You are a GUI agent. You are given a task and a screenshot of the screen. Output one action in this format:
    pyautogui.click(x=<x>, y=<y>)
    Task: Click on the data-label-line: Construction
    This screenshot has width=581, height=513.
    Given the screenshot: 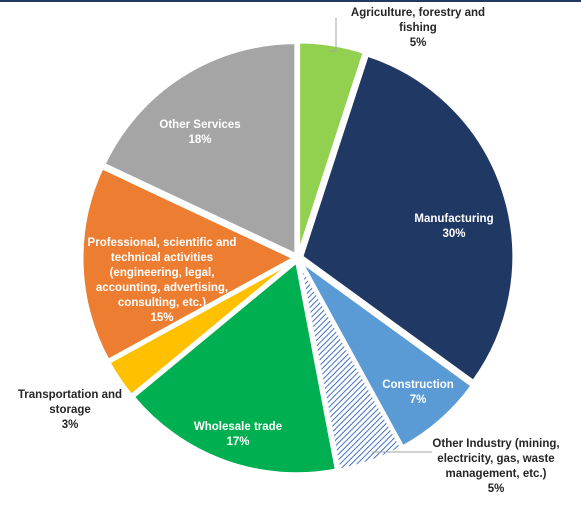 What is the action you would take?
    pyautogui.click(x=418, y=385)
    